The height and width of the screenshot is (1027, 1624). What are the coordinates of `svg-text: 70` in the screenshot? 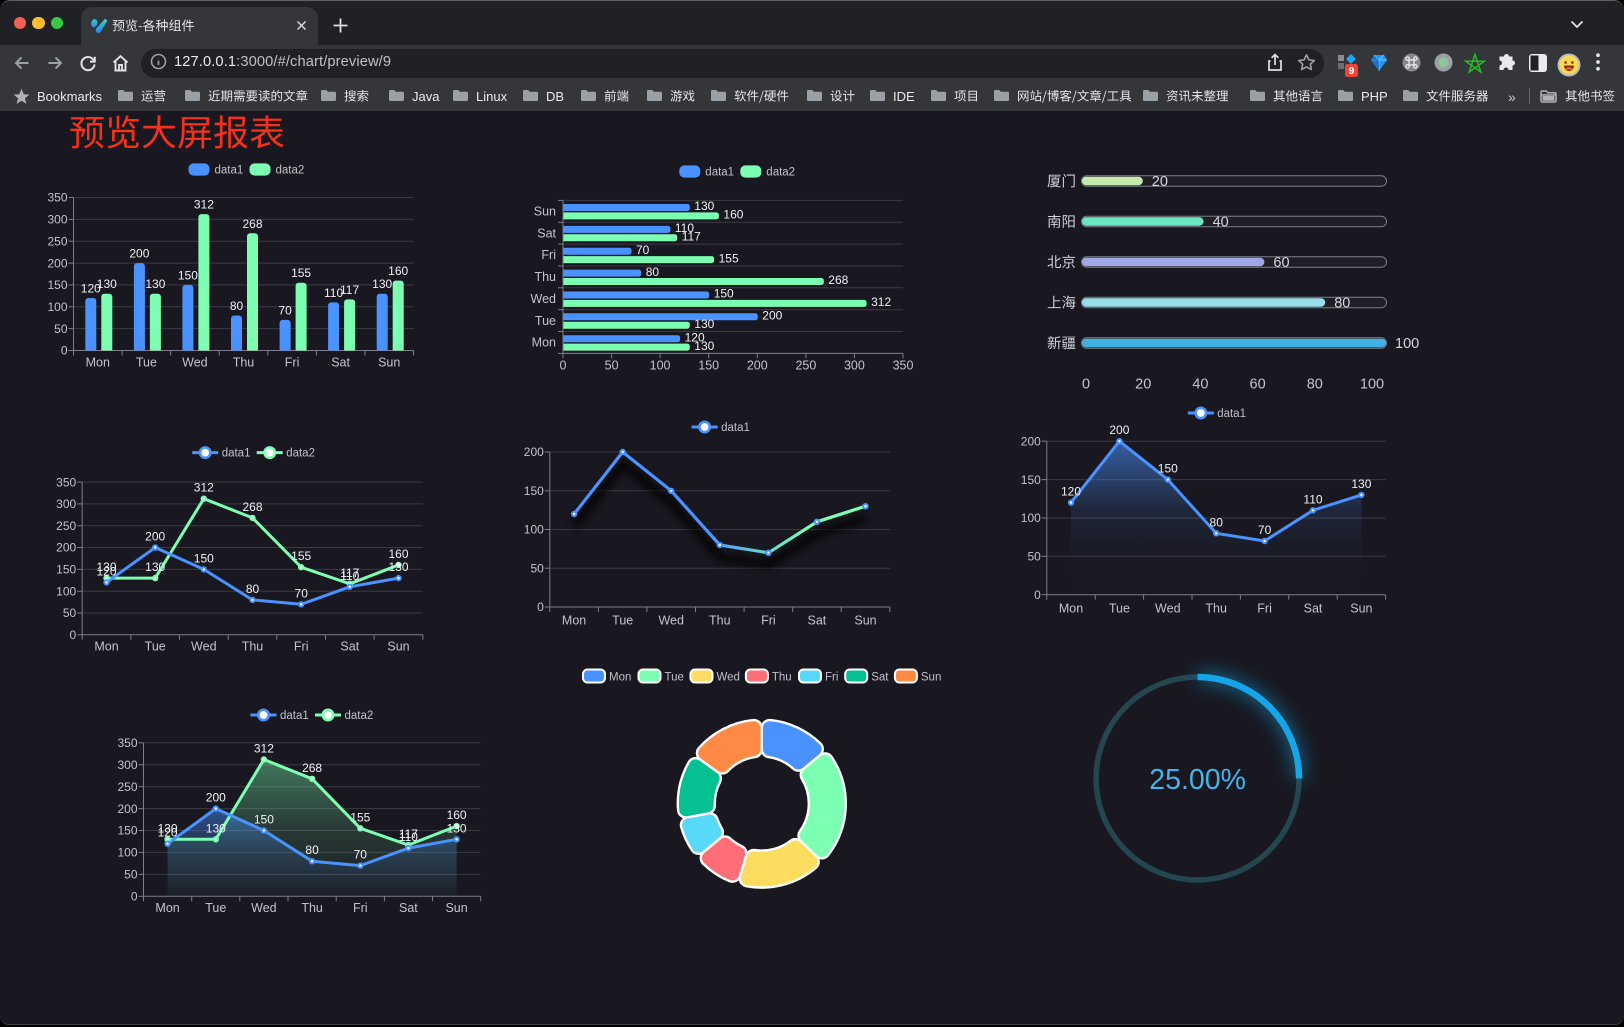 It's located at (302, 593).